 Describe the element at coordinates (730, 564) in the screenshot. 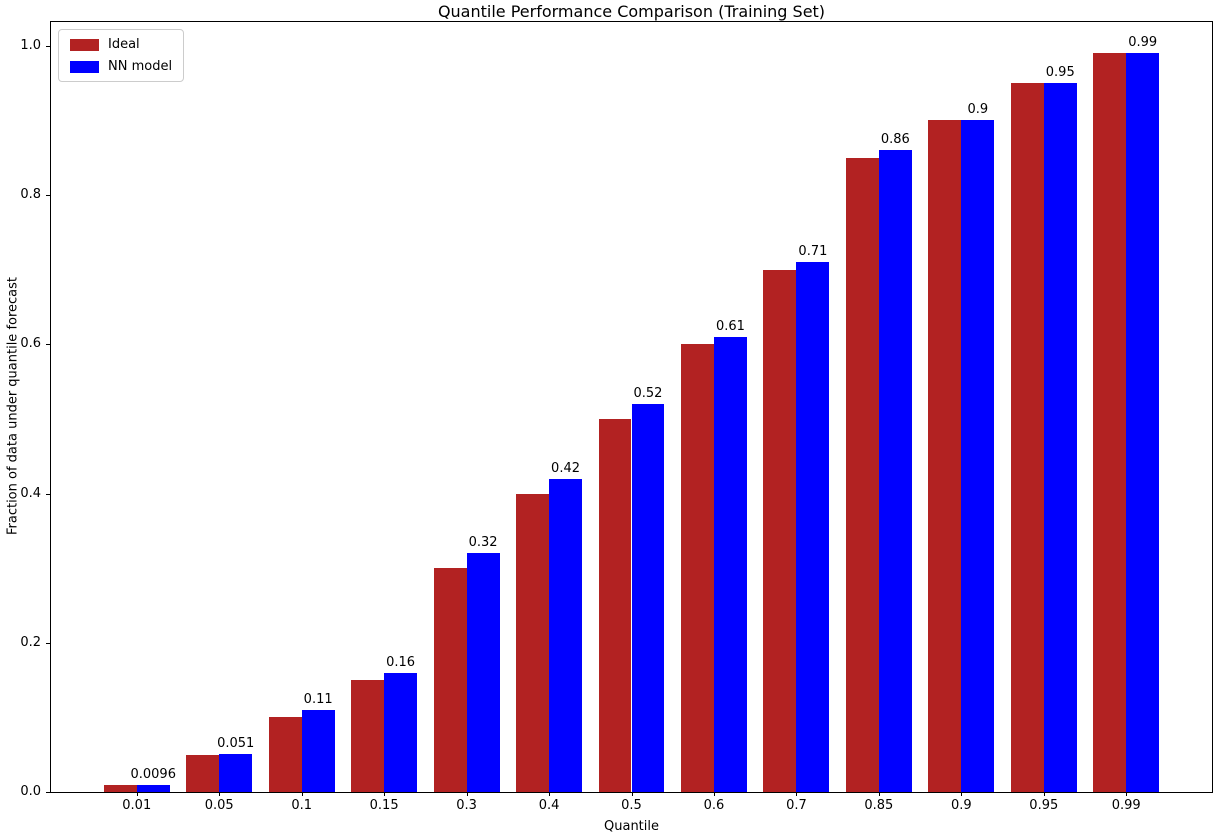

I see `bar-nn-model-0.6` at that location.